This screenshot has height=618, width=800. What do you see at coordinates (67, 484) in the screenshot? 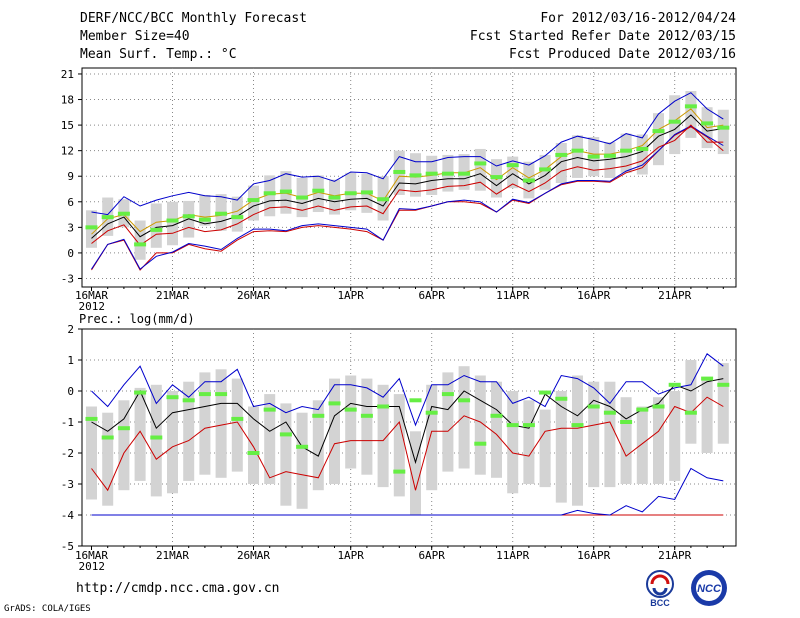
I see `prec-y-tick-label: -3` at bounding box center [67, 484].